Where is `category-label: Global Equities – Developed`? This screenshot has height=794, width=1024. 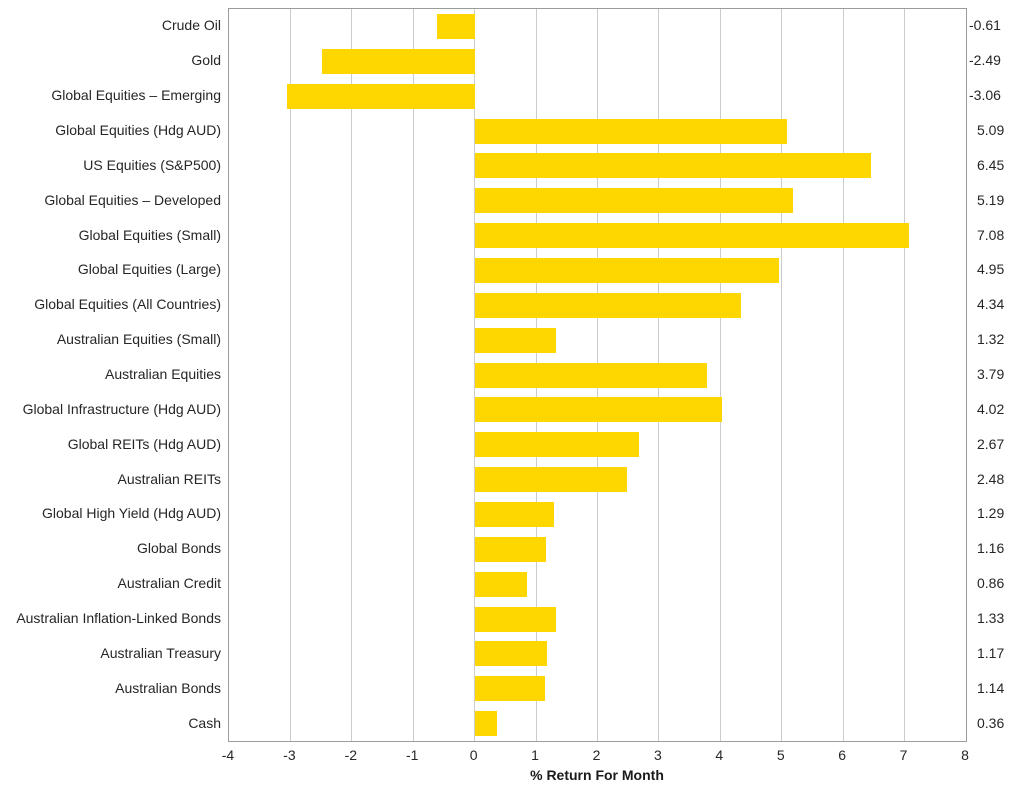
category-label: Global Equities – Developed is located at coordinates (132, 199).